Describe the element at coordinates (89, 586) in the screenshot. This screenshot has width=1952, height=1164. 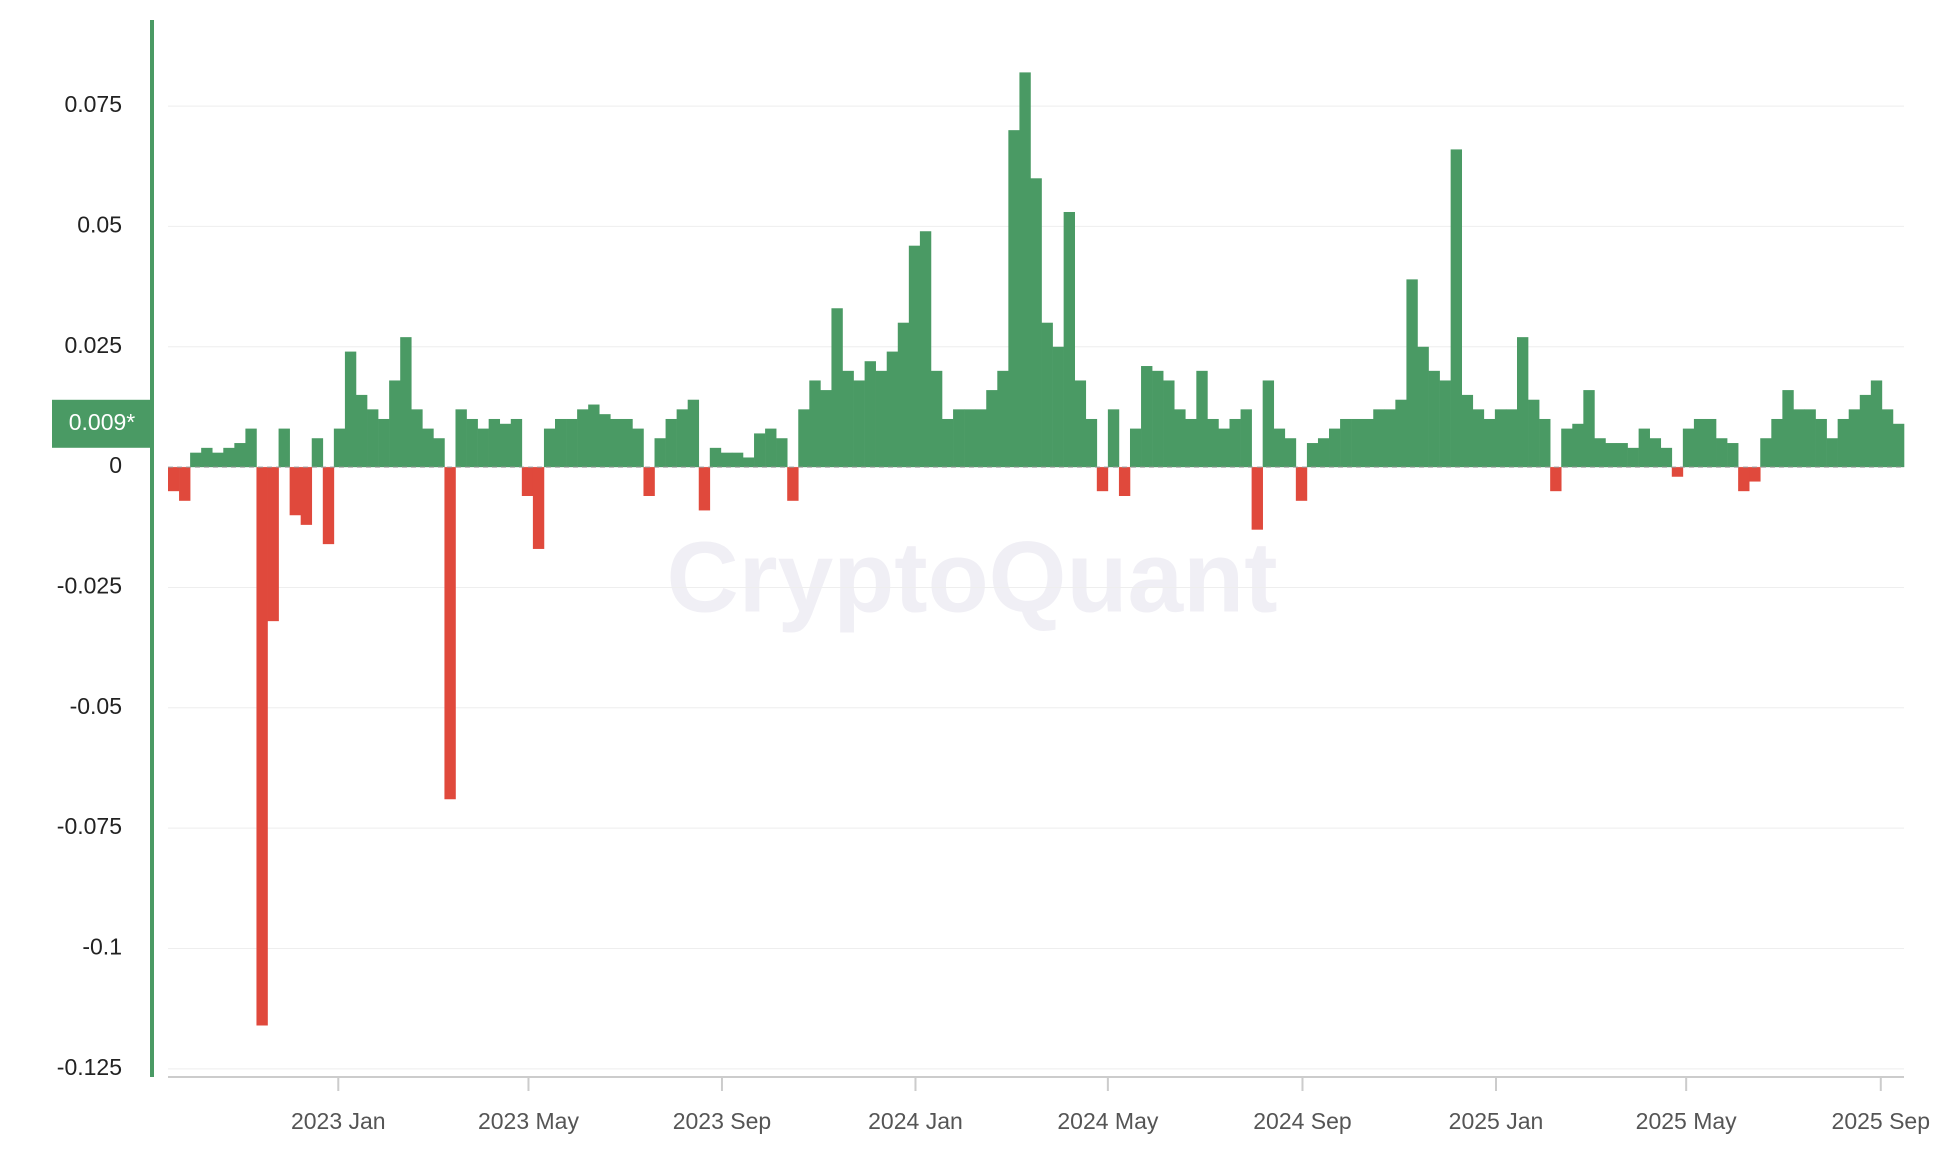
I see `y-tick-label: -0.025` at that location.